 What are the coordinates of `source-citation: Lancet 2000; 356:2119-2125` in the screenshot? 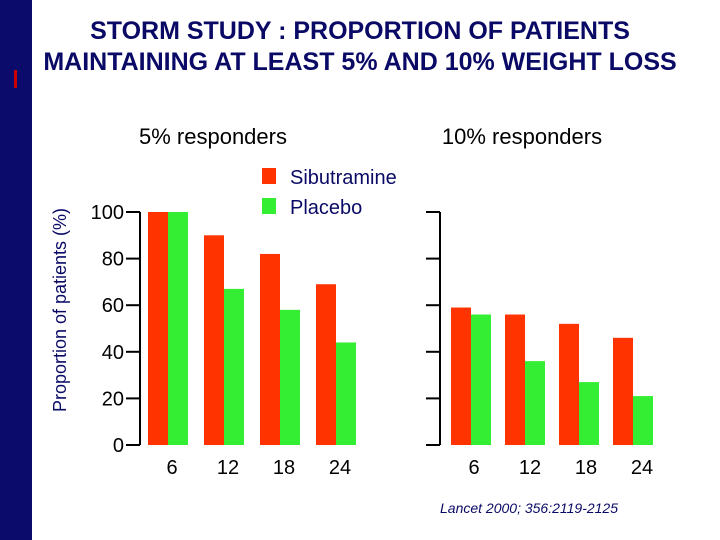 It's located at (529, 508).